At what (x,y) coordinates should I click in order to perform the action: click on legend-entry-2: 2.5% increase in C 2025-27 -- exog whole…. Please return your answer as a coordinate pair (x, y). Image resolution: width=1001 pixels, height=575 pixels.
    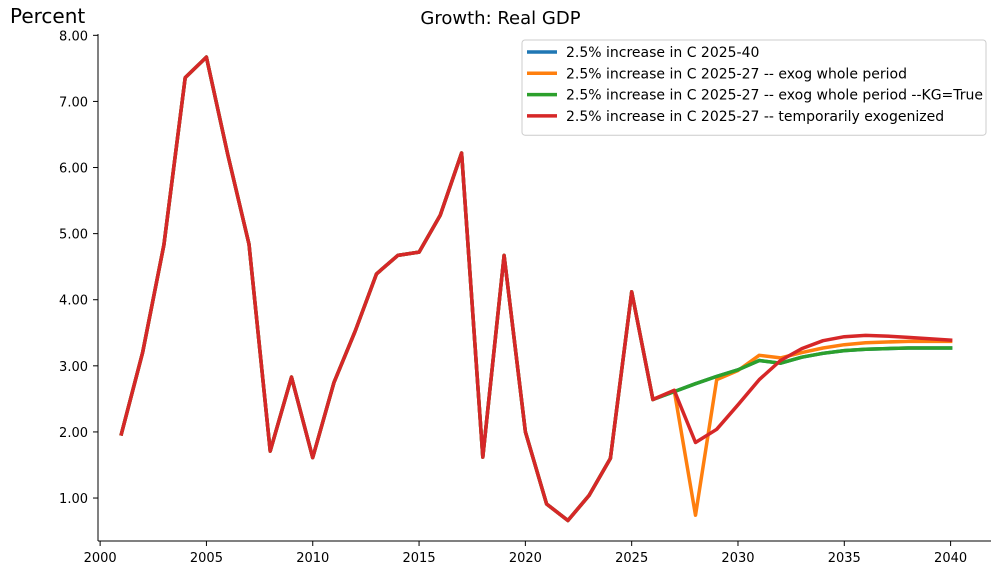
    Looking at the image, I should click on (736, 74).